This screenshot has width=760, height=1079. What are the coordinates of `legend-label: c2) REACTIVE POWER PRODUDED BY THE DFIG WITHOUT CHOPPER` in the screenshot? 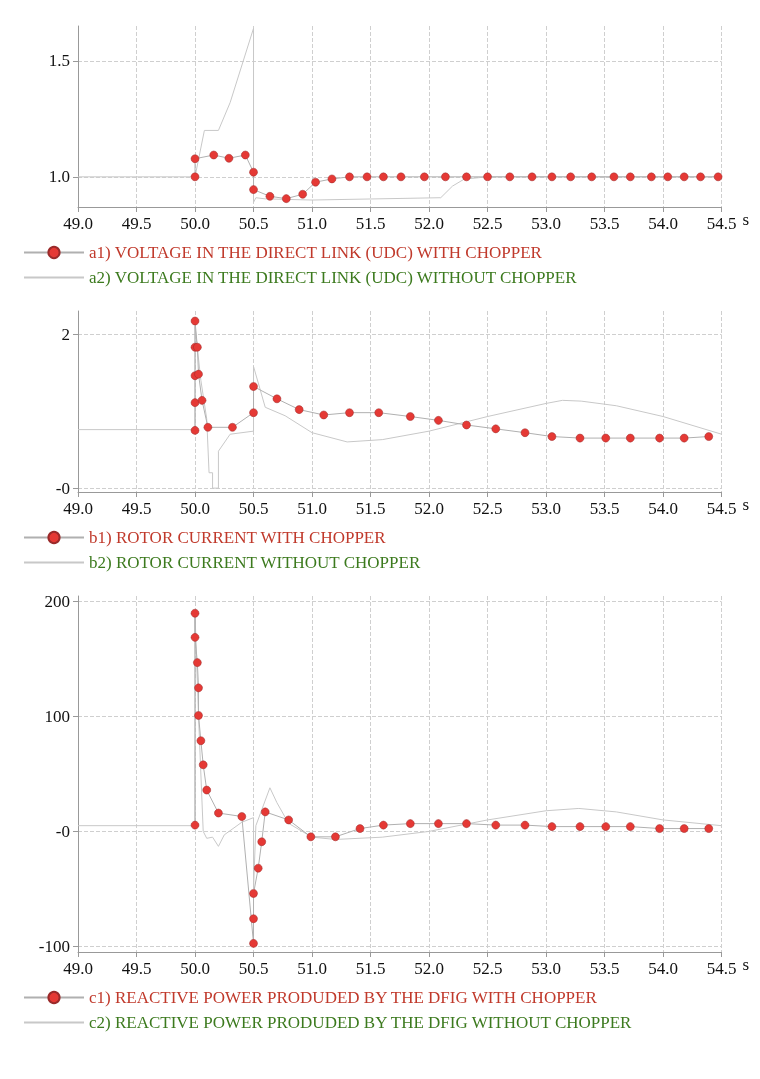 It's located at (361, 1022).